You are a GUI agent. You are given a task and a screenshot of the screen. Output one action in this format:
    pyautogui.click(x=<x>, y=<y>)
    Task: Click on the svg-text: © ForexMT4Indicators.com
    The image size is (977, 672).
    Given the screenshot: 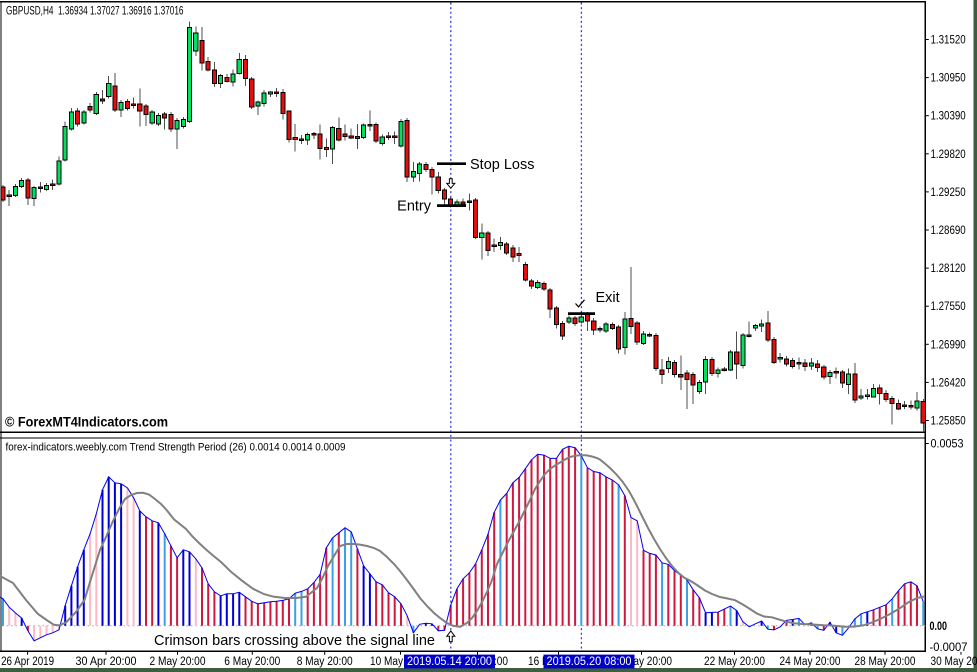 What is the action you would take?
    pyautogui.click(x=86, y=422)
    